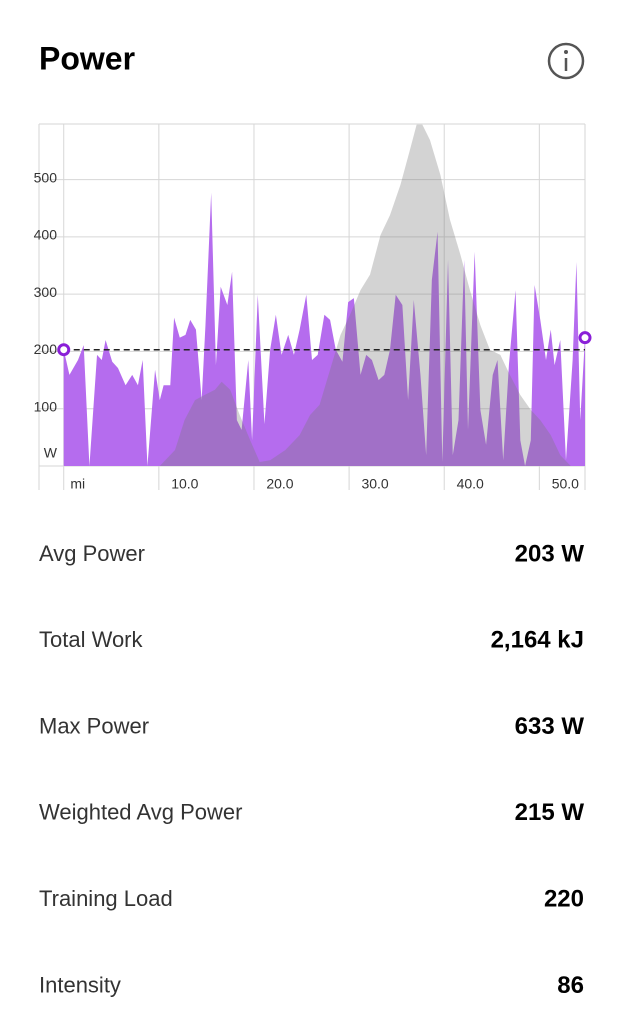 This screenshot has width=624, height=1029. I want to click on stat-label: Max Power, so click(94, 725).